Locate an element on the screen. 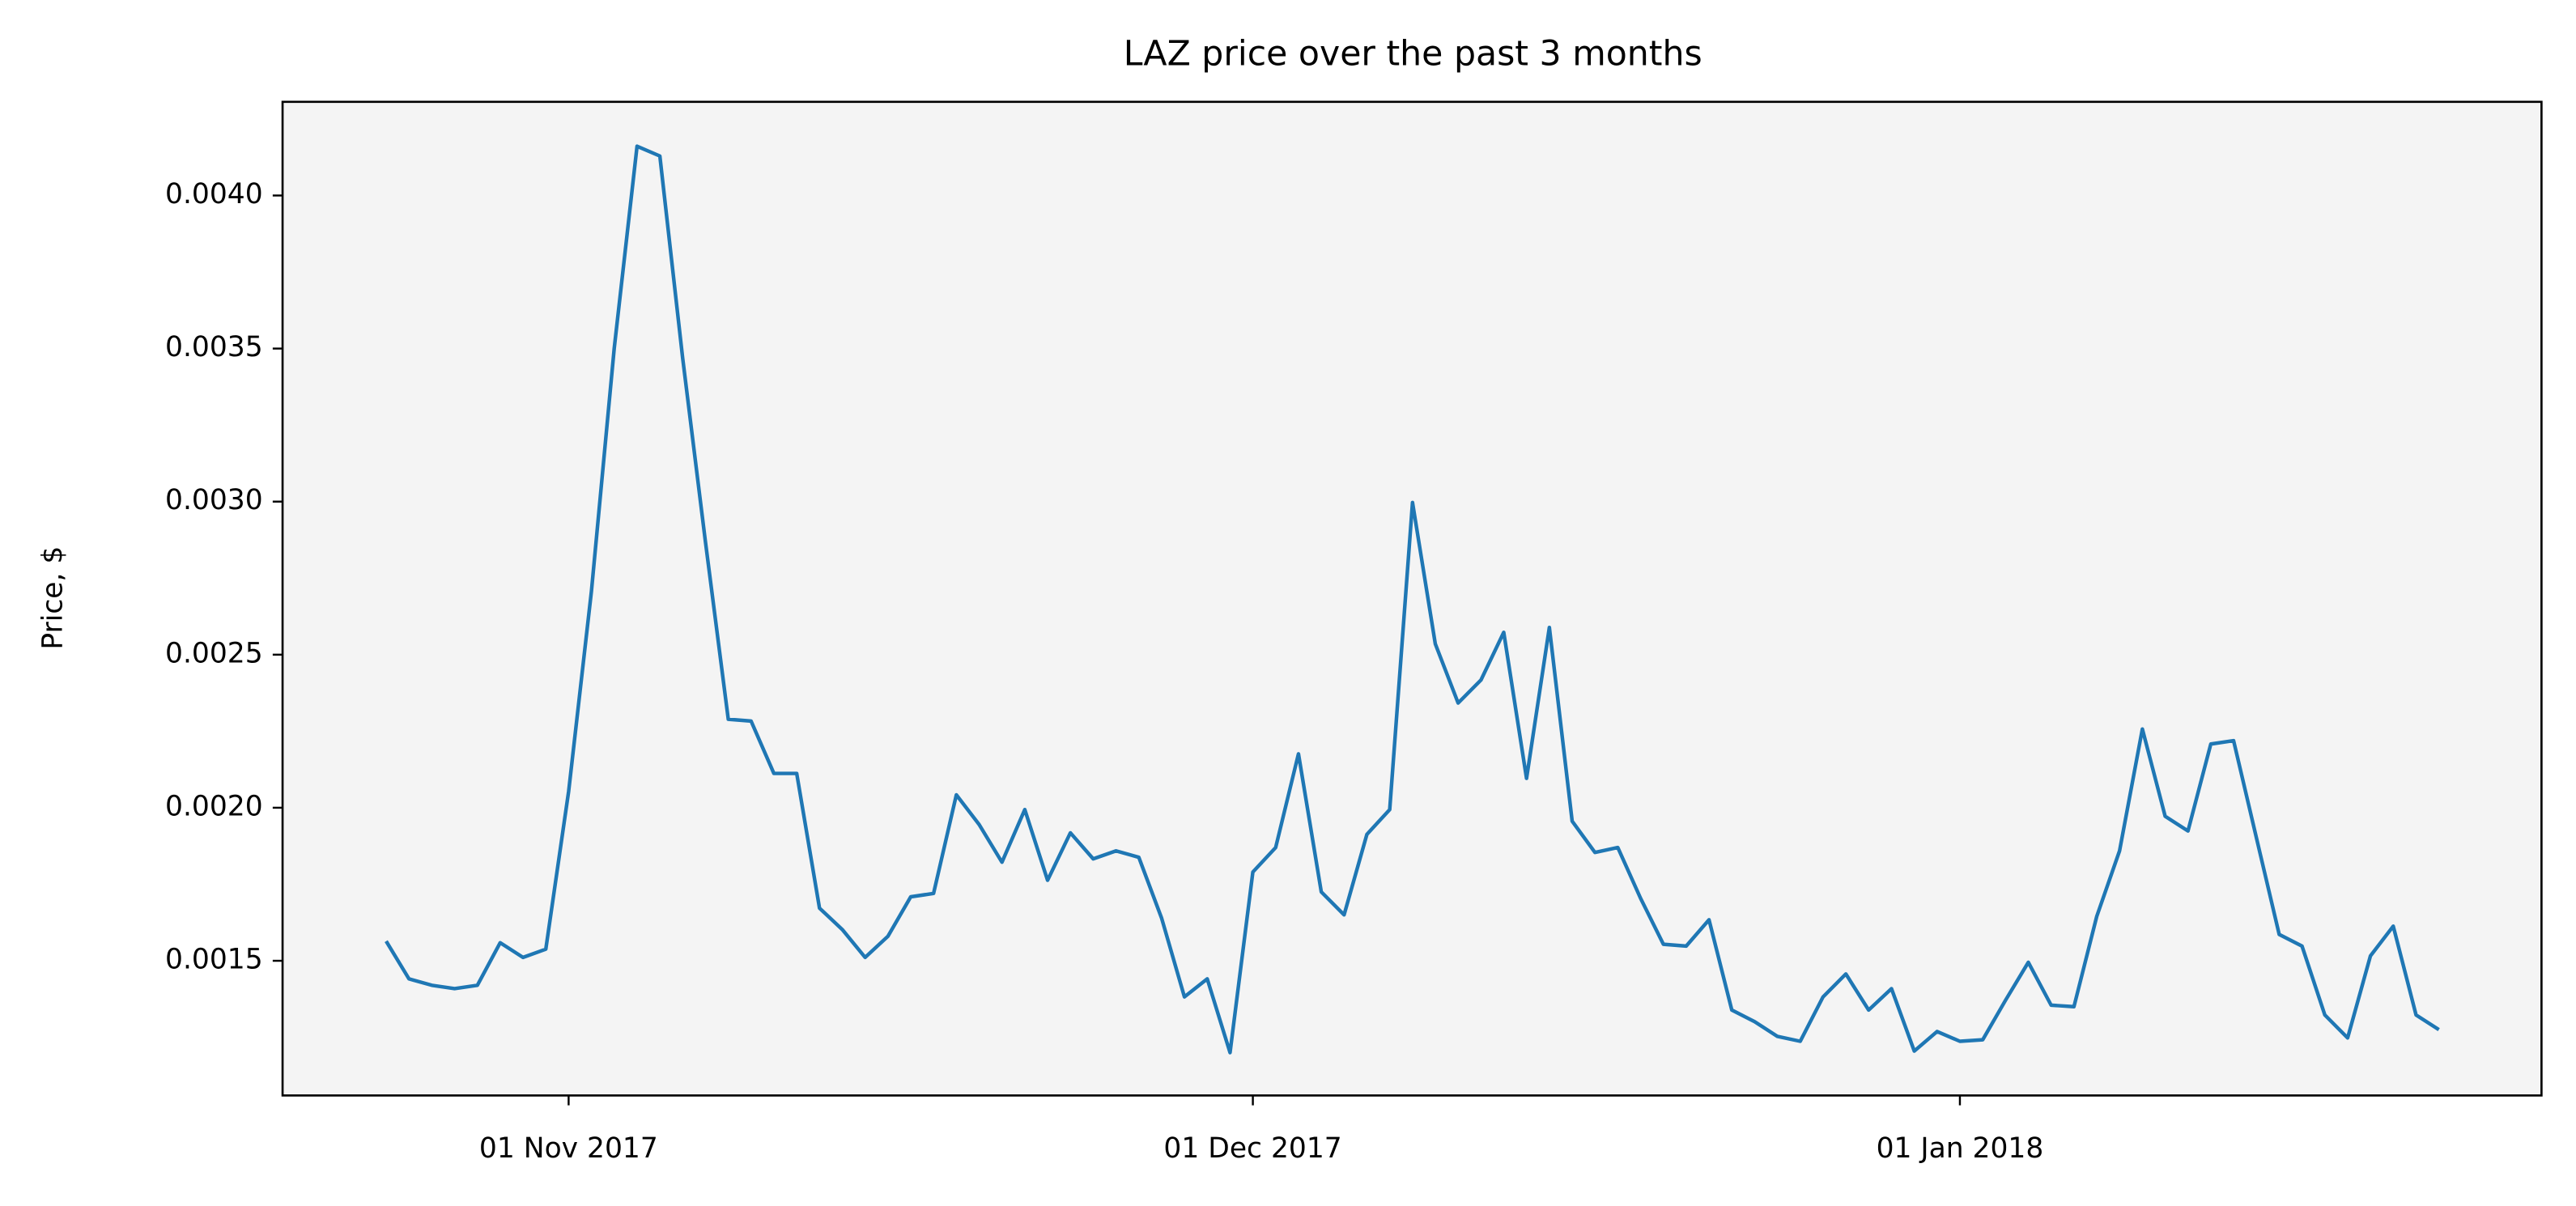 This screenshot has width=2576, height=1206. y-tick-label: 0.0020 is located at coordinates (214, 806).